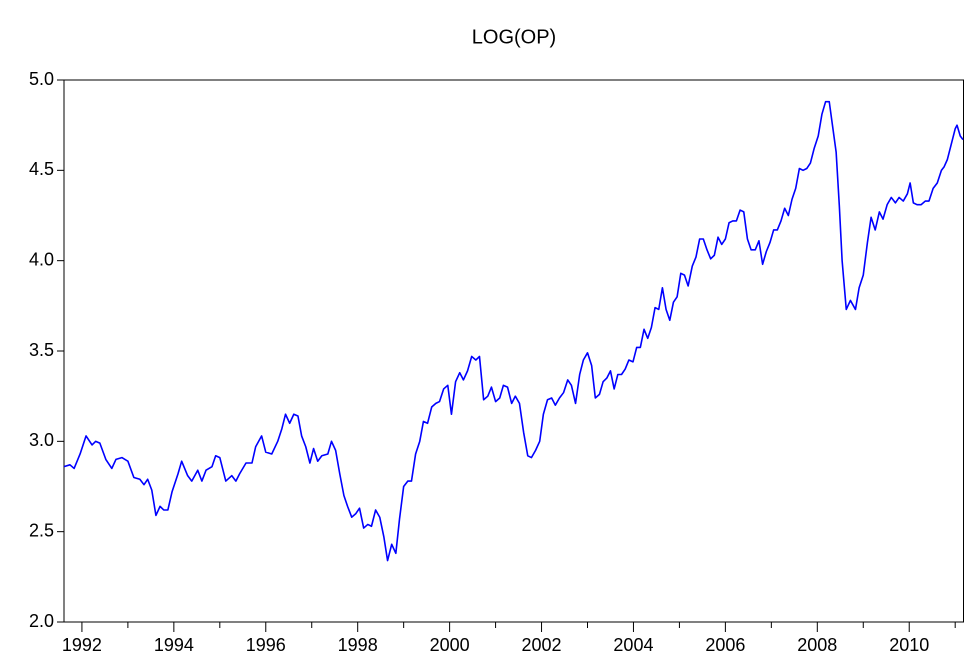 The height and width of the screenshot is (668, 964). What do you see at coordinates (41, 350) in the screenshot?
I see `y-tick-label: 3.5` at bounding box center [41, 350].